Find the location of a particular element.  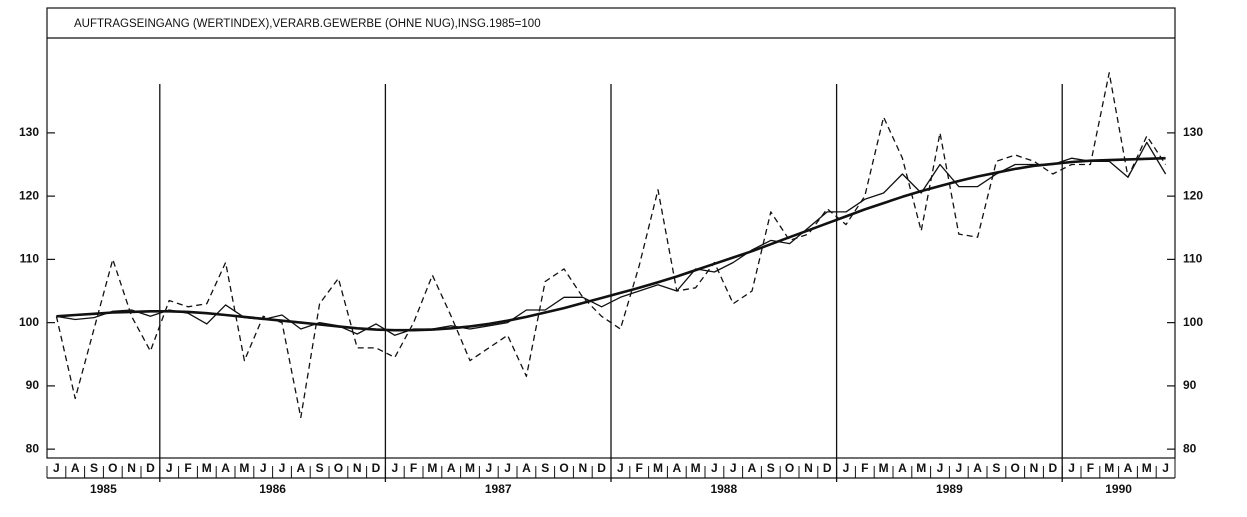

year-label: 1990 is located at coordinates (1118, 489).